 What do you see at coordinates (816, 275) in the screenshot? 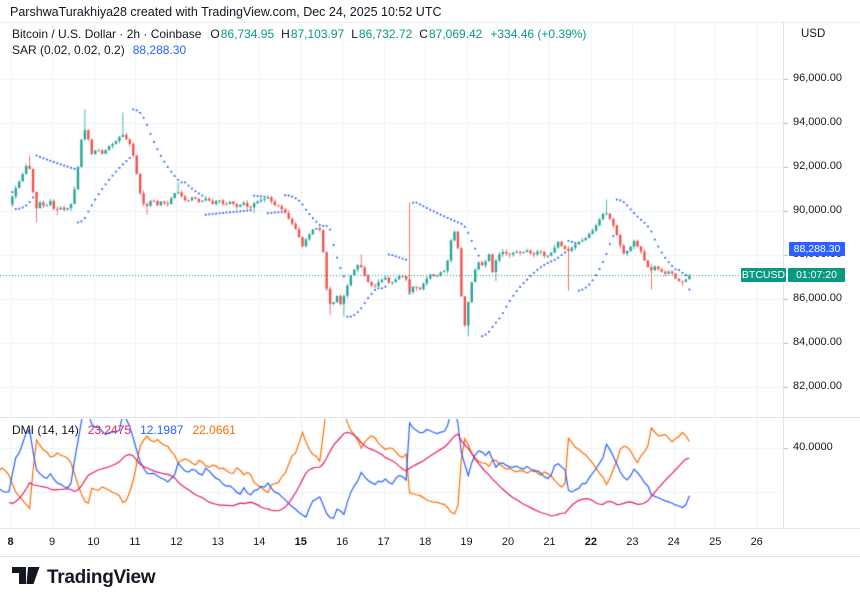
I see `bar-countdown-label: 01:07:20` at bounding box center [816, 275].